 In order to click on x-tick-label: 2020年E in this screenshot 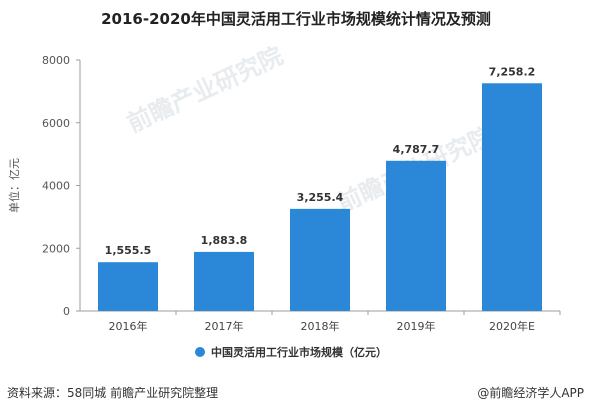, I will do `click(512, 326)`.